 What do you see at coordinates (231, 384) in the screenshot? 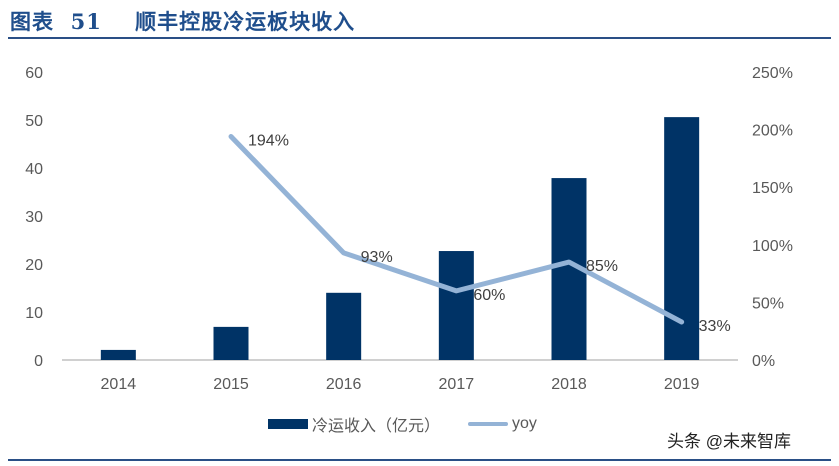
I see `x-tick-label: 2015` at bounding box center [231, 384].